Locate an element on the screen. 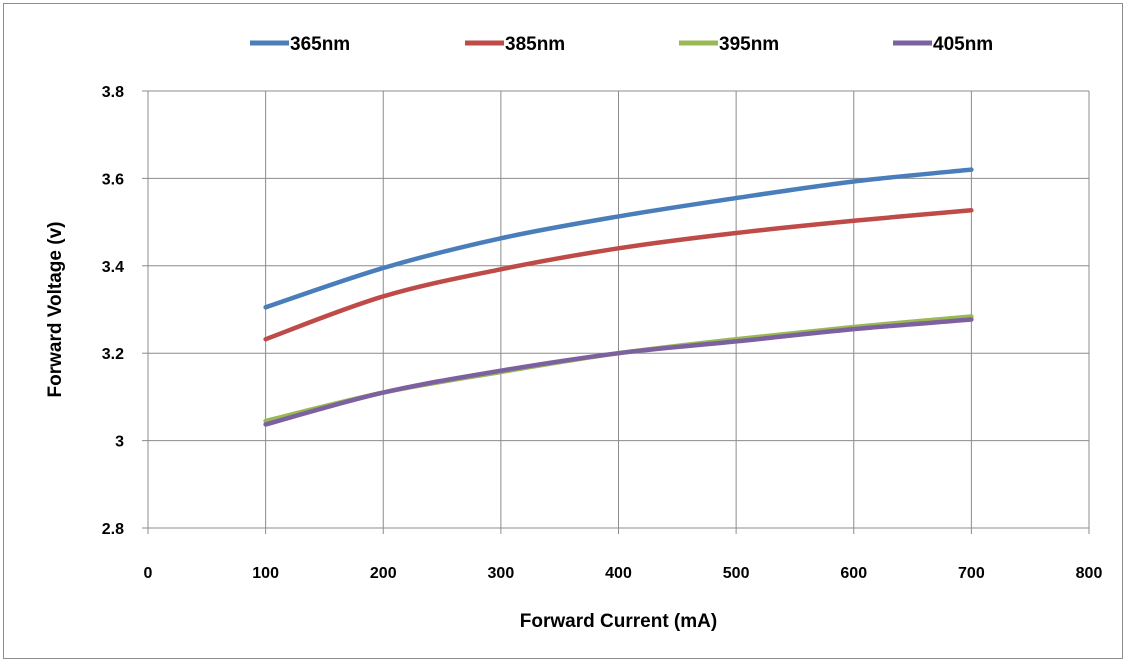  x-tick-label: 700 is located at coordinates (971, 573).